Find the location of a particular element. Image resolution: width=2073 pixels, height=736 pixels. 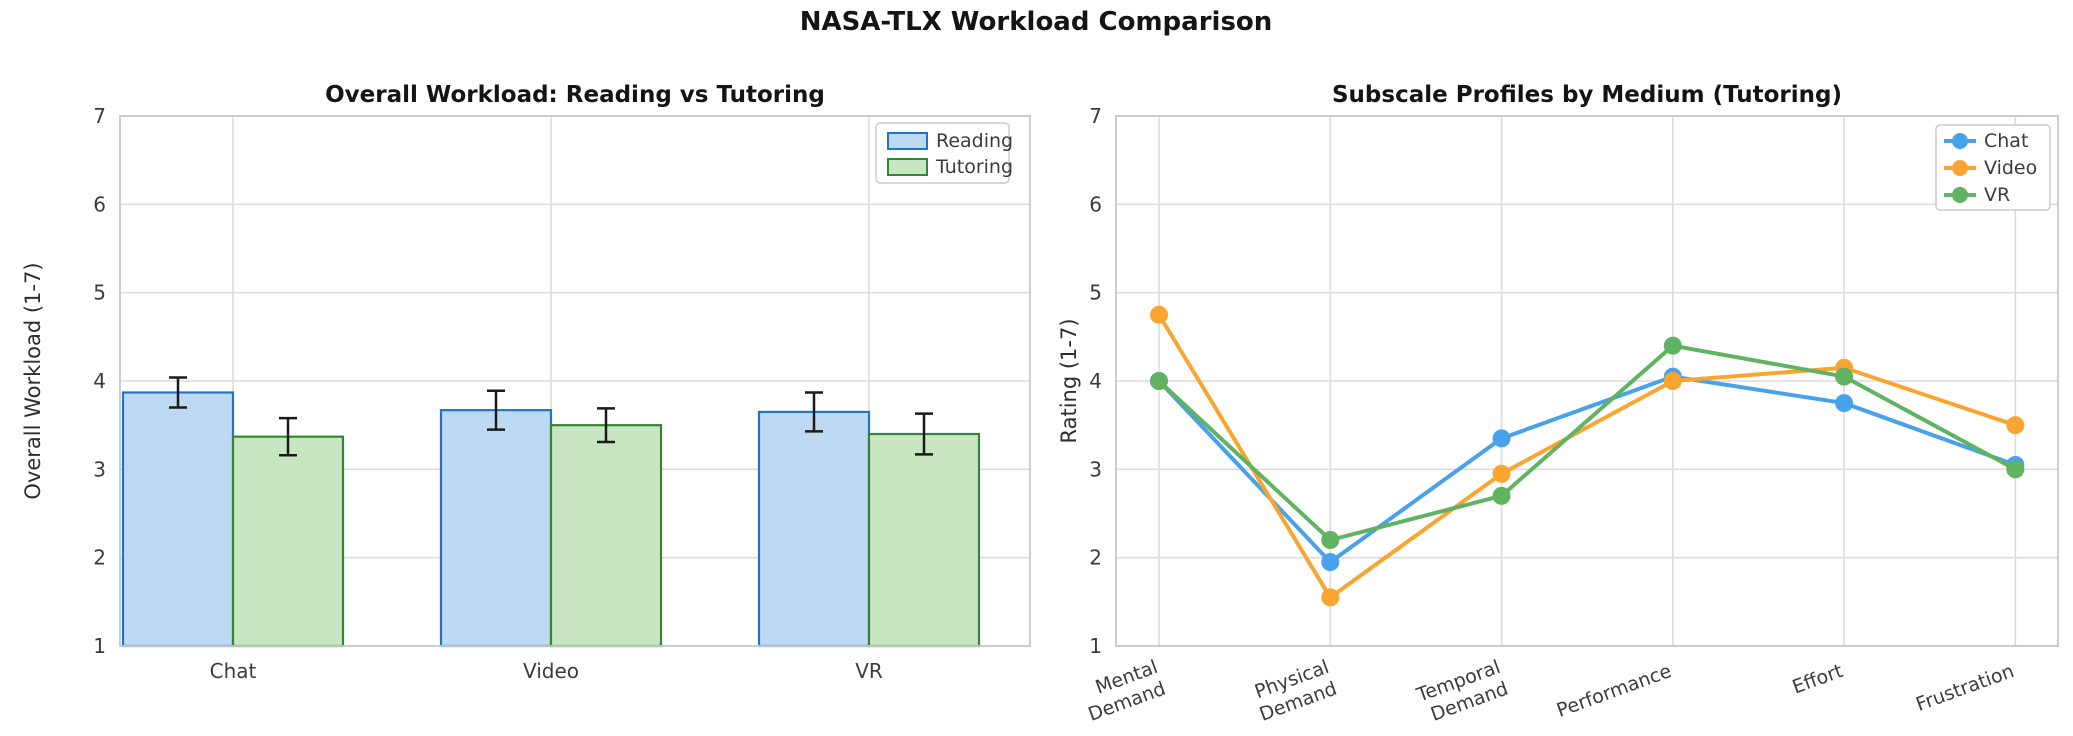

line-vr is located at coordinates (1587, 442).